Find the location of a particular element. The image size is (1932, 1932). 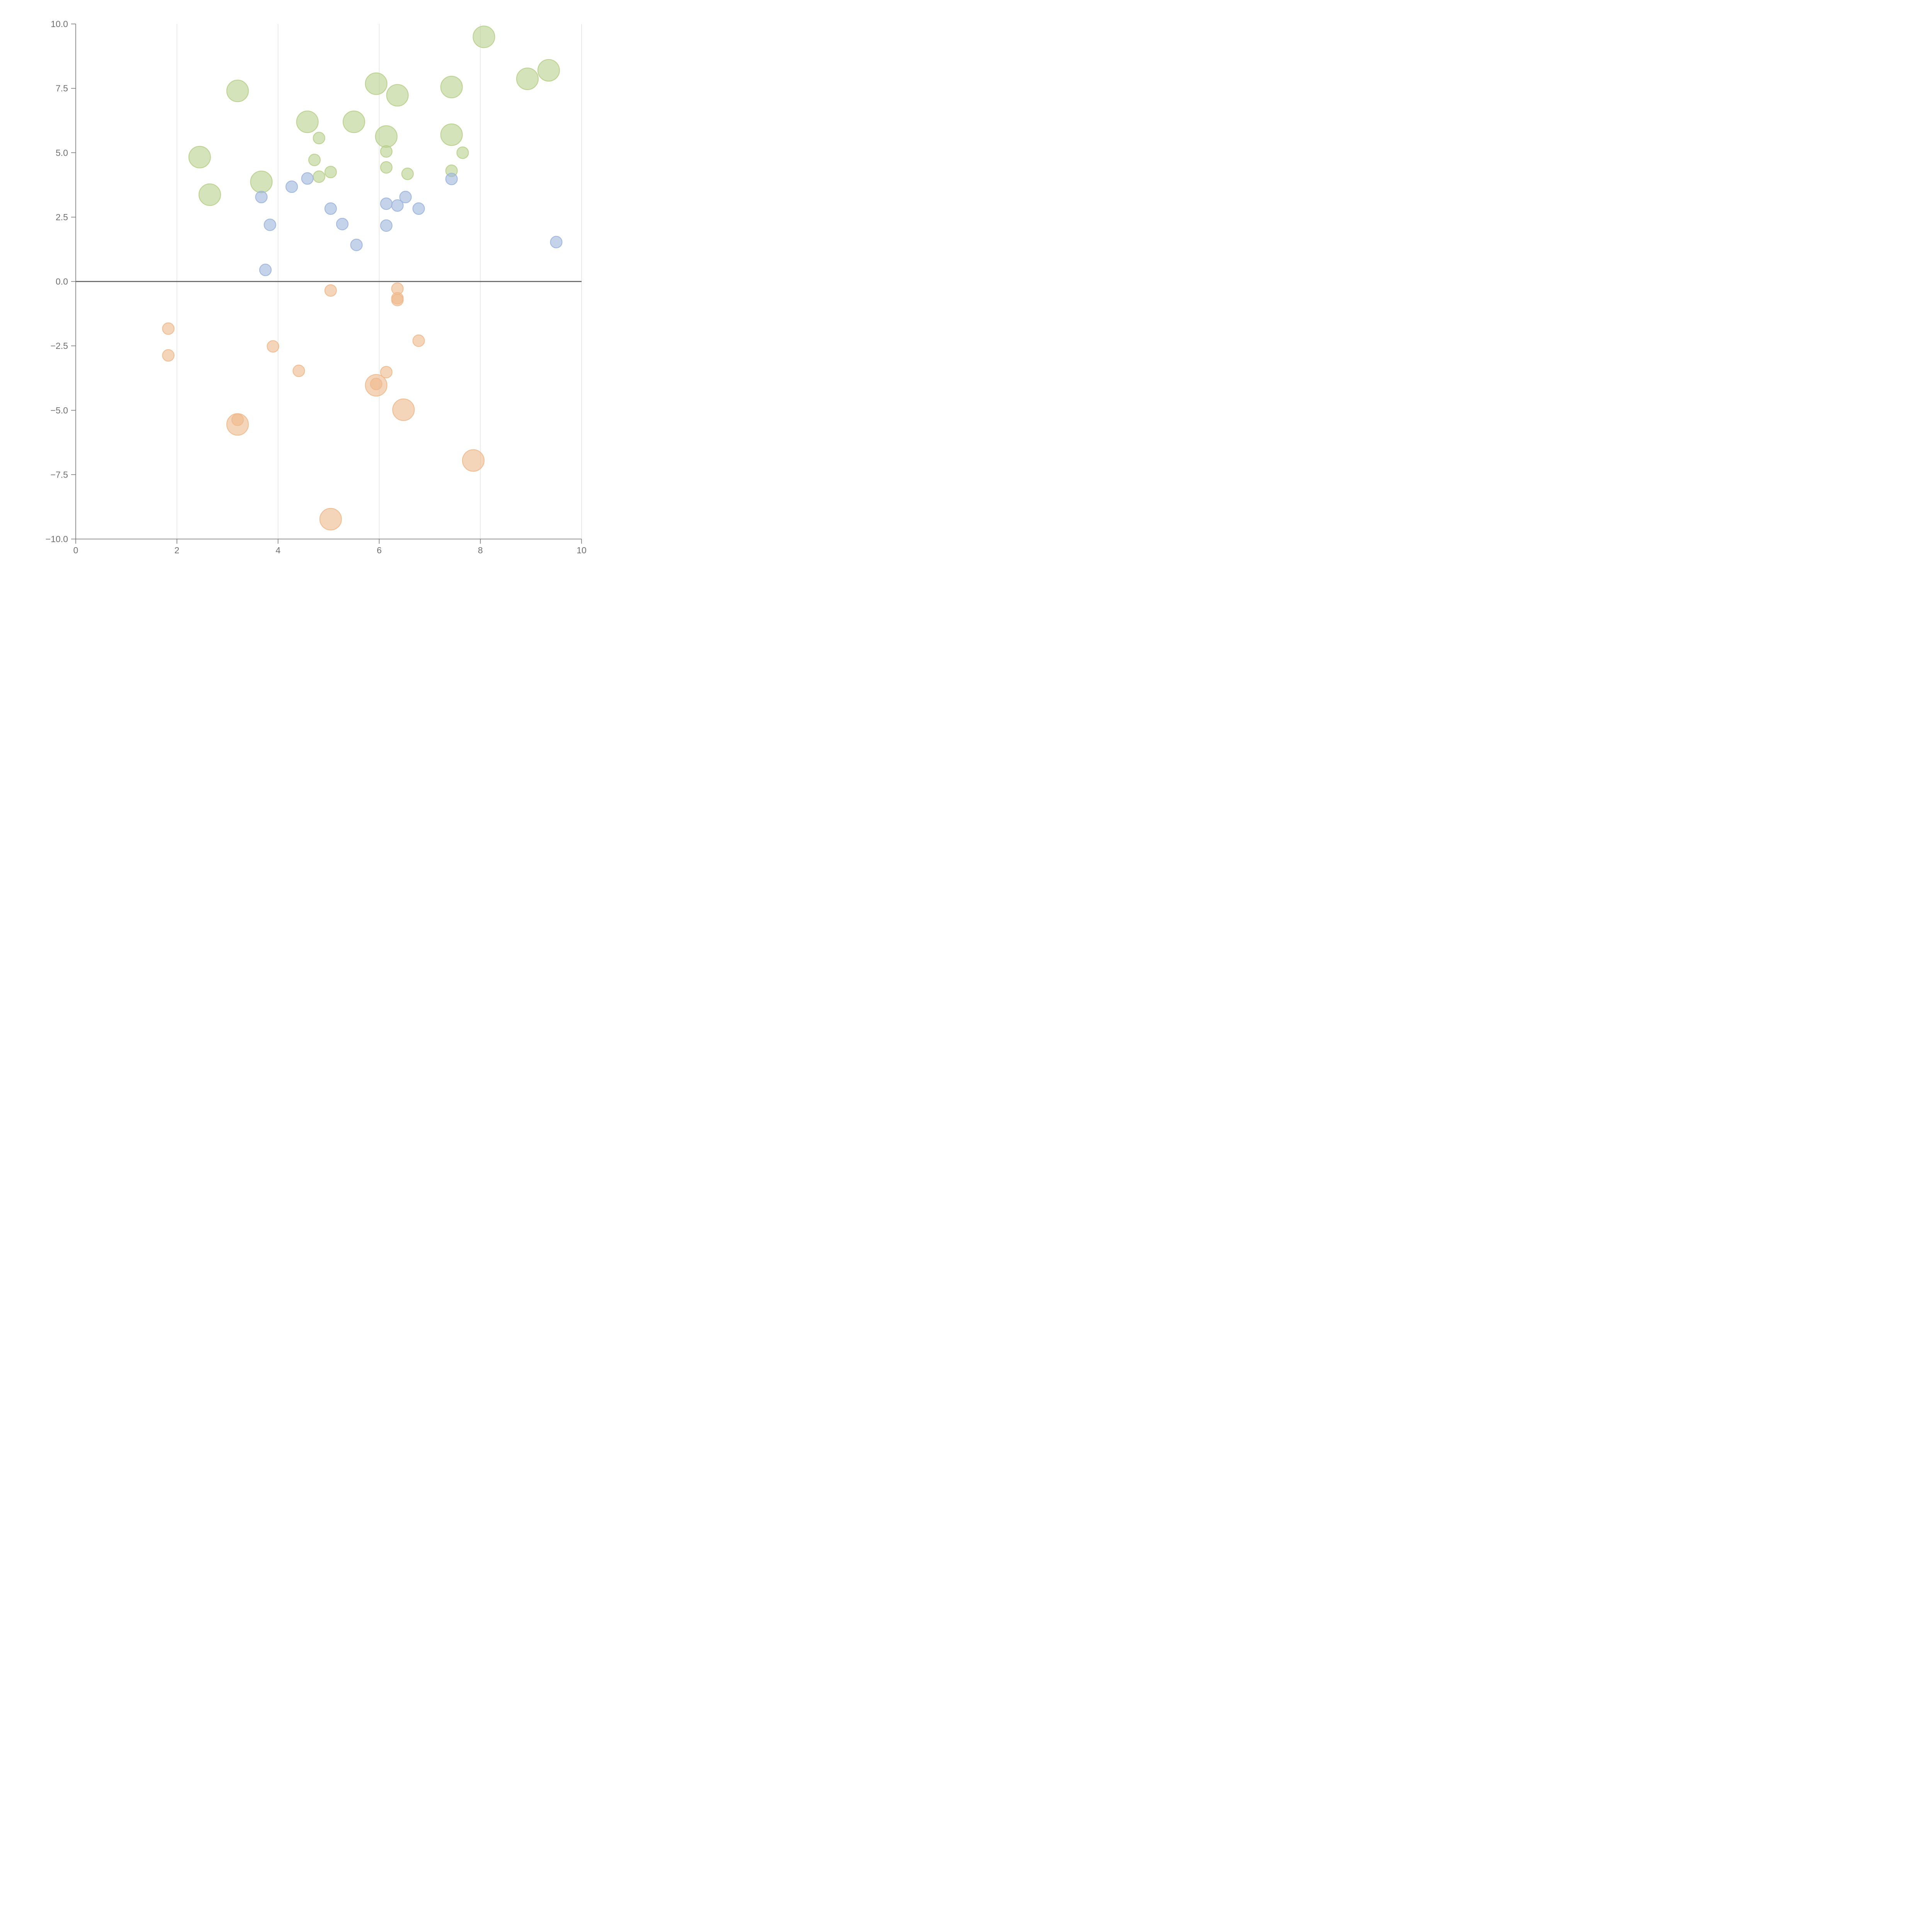

y-tick-label: 5.0 is located at coordinates (62, 153).